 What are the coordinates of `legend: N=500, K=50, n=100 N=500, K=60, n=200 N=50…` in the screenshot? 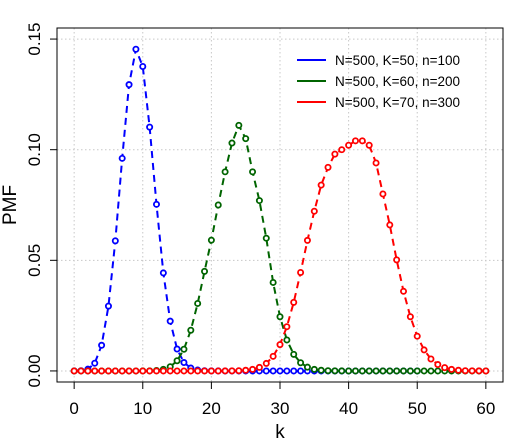 It's located at (378, 81).